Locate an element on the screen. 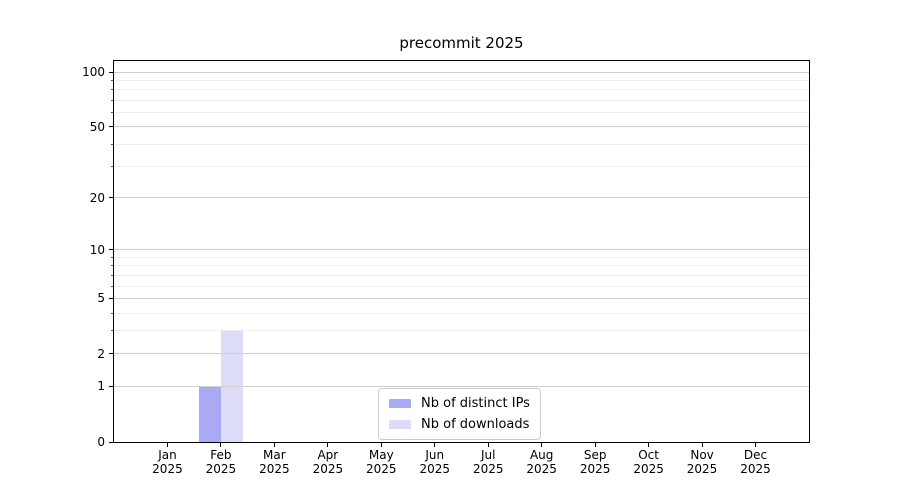 This screenshot has height=500, width=900. legend-item: Nb of downloads is located at coordinates (459, 424).